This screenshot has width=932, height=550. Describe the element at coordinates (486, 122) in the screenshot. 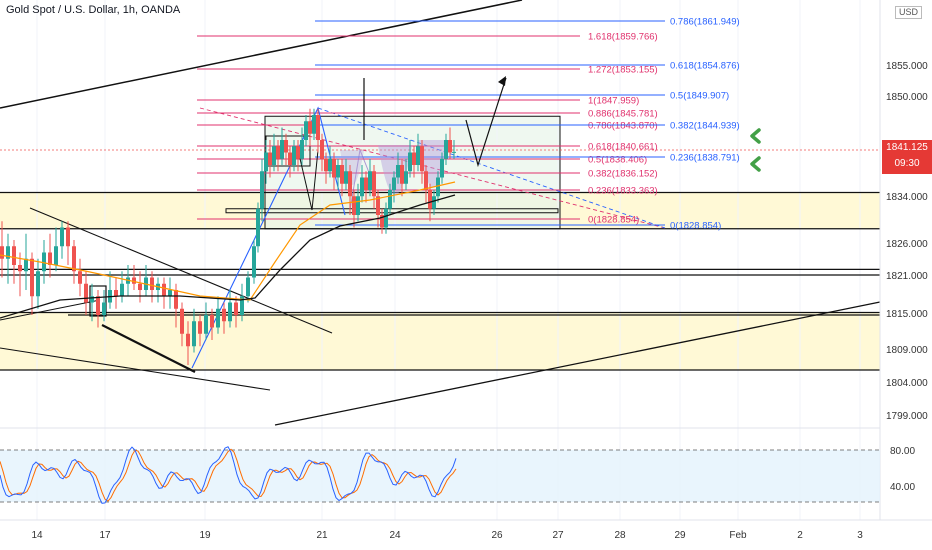

I see `projection-arrow` at that location.